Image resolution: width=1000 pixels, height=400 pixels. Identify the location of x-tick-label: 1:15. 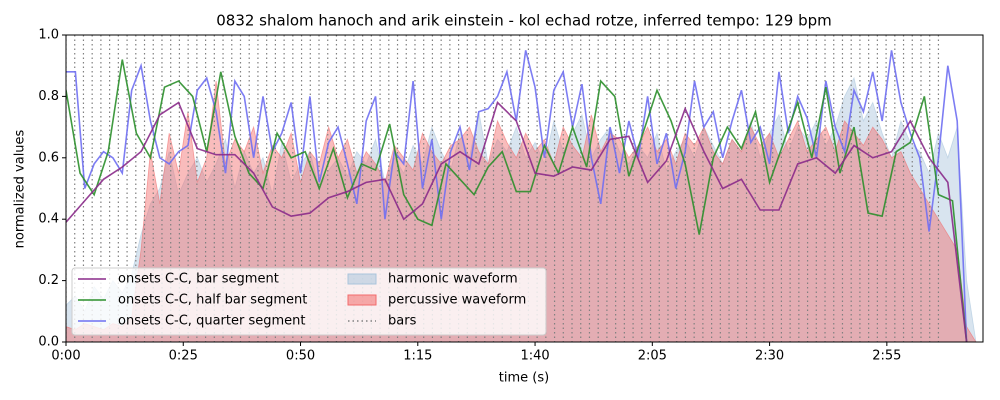
(417, 356).